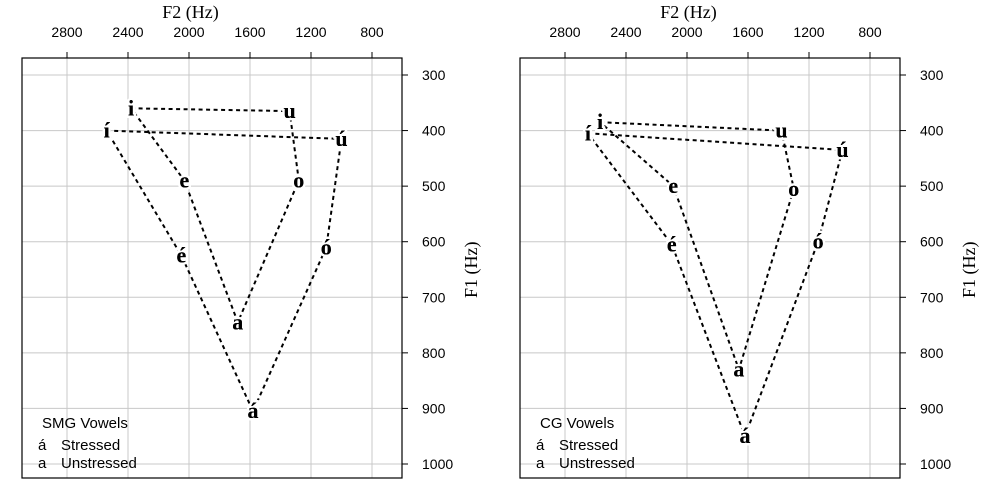  I want to click on legend-title: SMG Vowels, so click(85, 423).